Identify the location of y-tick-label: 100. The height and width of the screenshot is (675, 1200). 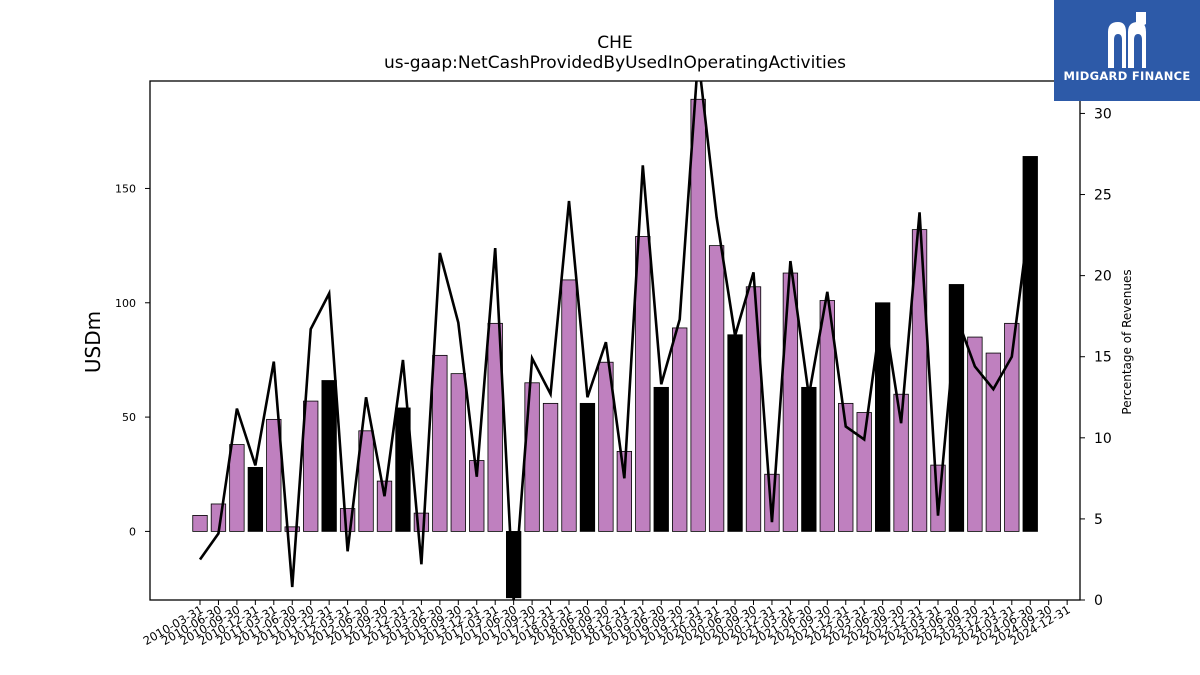
(125, 303).